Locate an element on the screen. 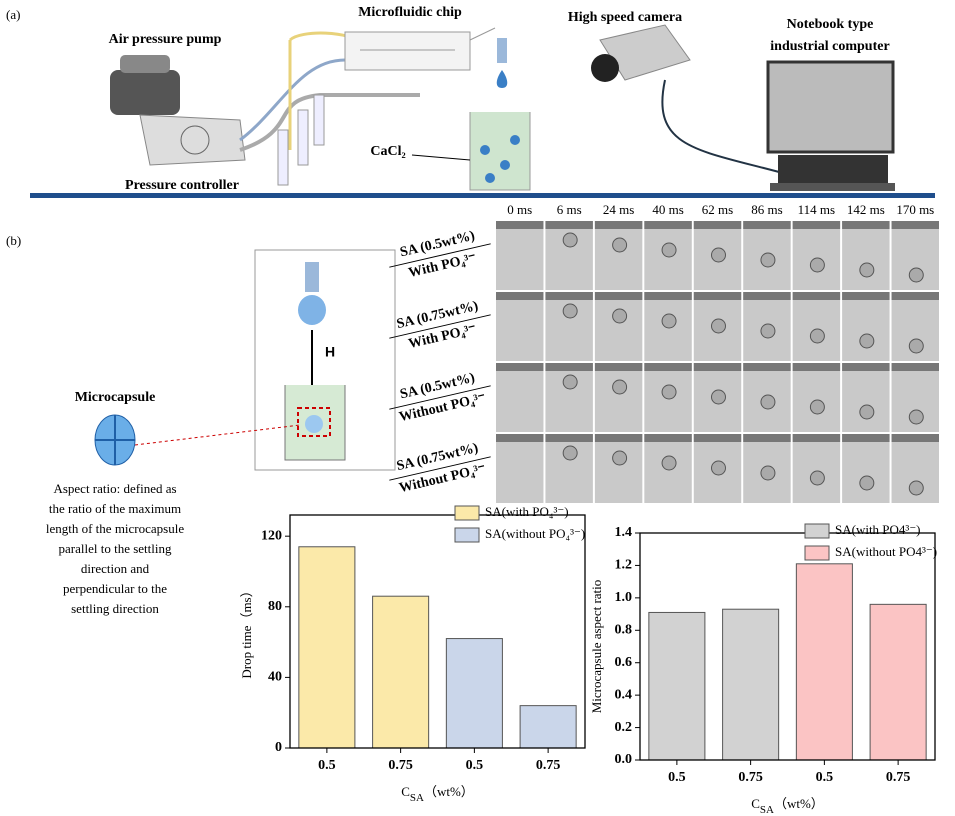  note-line: parallel to the settling is located at coordinates (115, 548).